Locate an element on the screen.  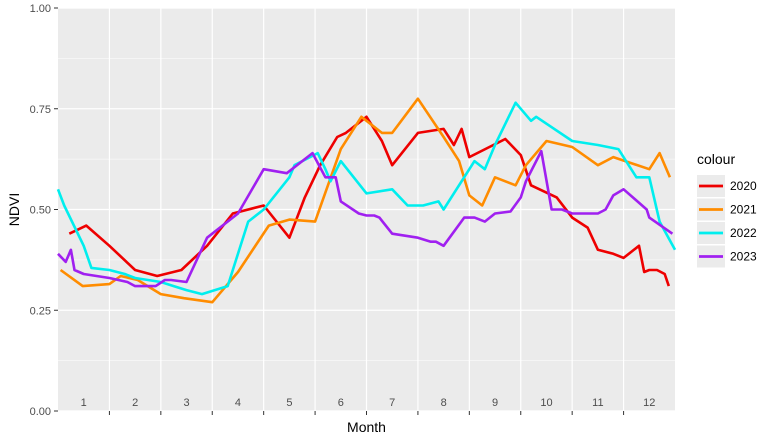
y-tick-label: 0.50 is located at coordinates (40, 211).